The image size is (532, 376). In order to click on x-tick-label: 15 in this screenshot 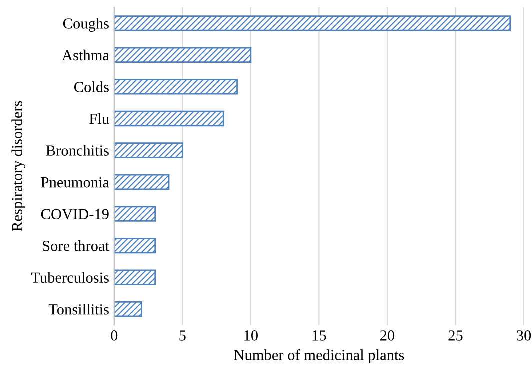, I will do `click(319, 335)`.